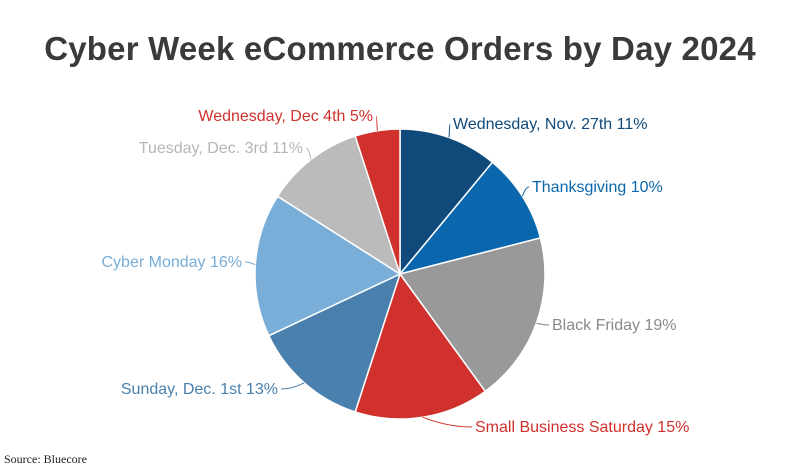  What do you see at coordinates (221, 148) in the screenshot?
I see `slice-label-7: Tuesday, Dec. 3rd 11%` at bounding box center [221, 148].